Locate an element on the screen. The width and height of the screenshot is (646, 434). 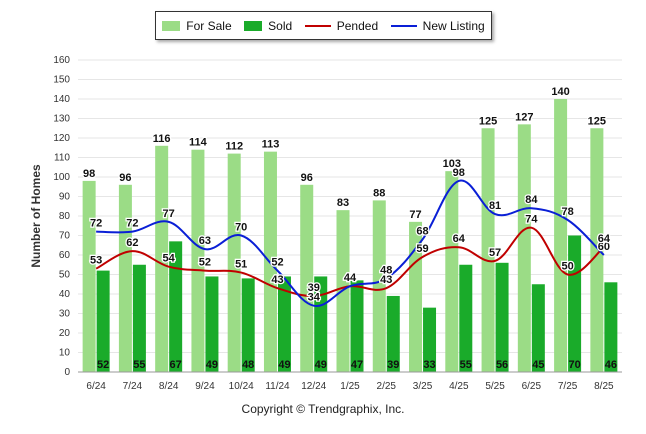
data-label-new-listing: 72 is located at coordinates (96, 224).